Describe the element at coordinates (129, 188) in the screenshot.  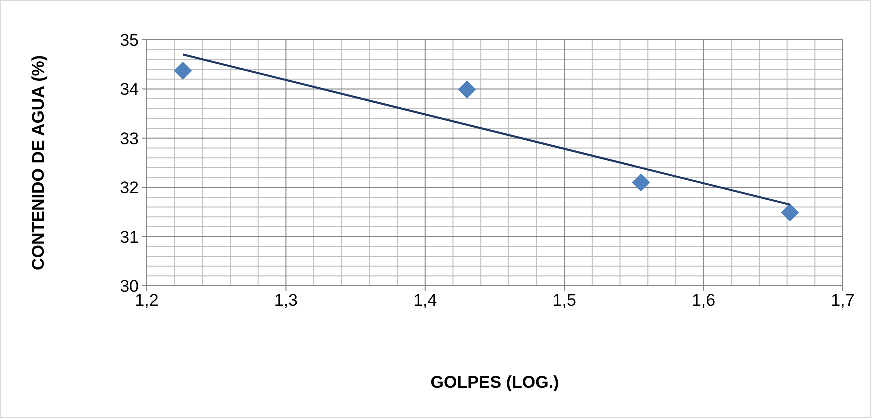
I see `y-tick-label: 32` at that location.